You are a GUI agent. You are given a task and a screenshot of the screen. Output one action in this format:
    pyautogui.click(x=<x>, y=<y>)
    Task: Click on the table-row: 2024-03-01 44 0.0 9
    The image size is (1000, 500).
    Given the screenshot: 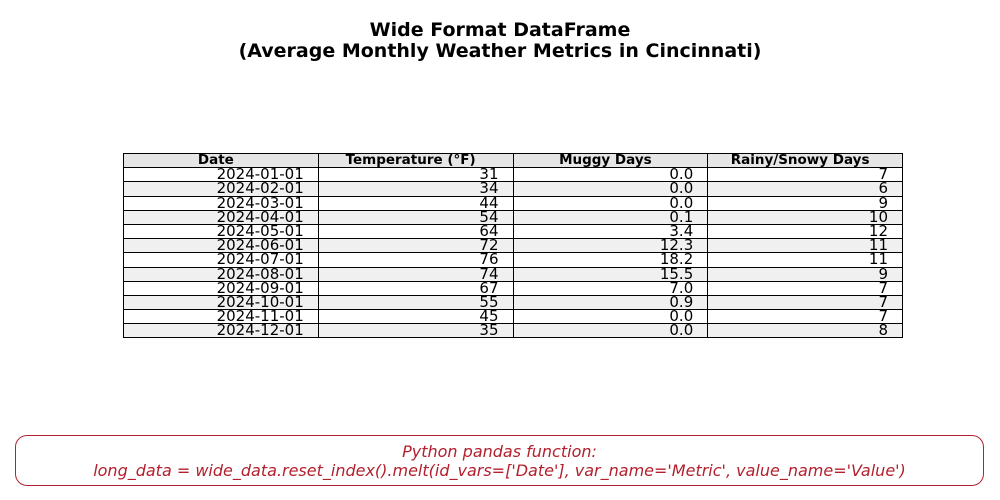 What is the action you would take?
    pyautogui.click(x=513, y=203)
    